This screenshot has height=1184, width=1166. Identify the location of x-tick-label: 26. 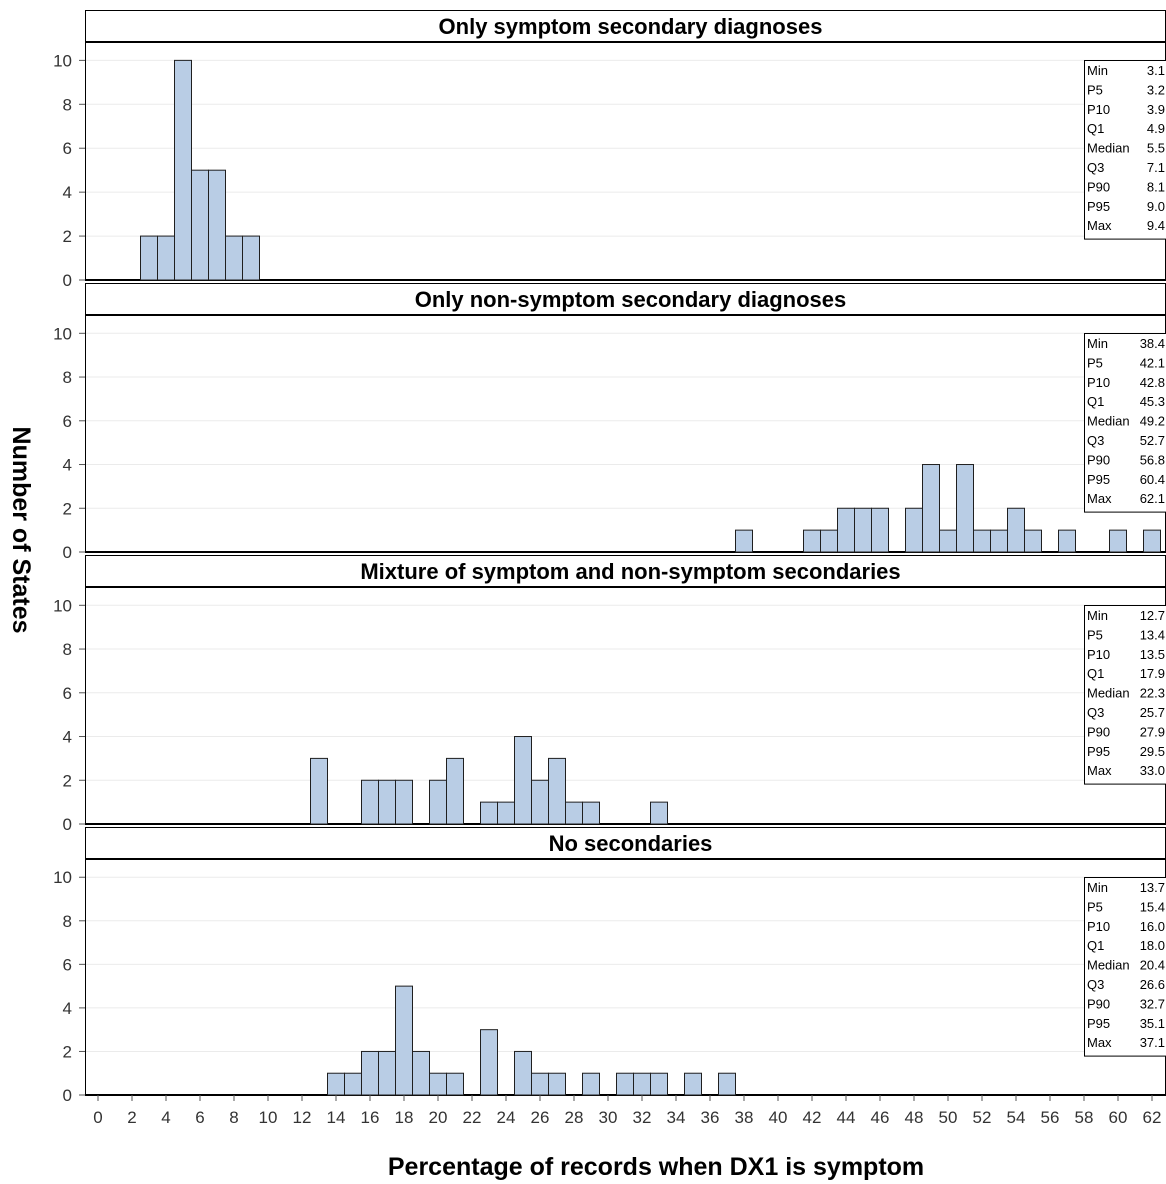
(540, 1117).